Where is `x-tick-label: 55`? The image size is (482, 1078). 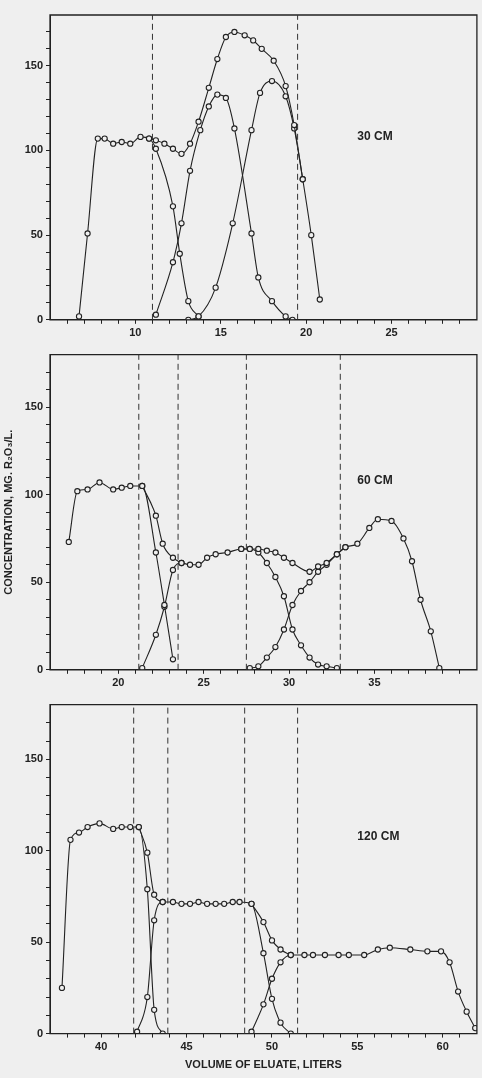
x-tick-label: 55 is located at coordinates (357, 1046).